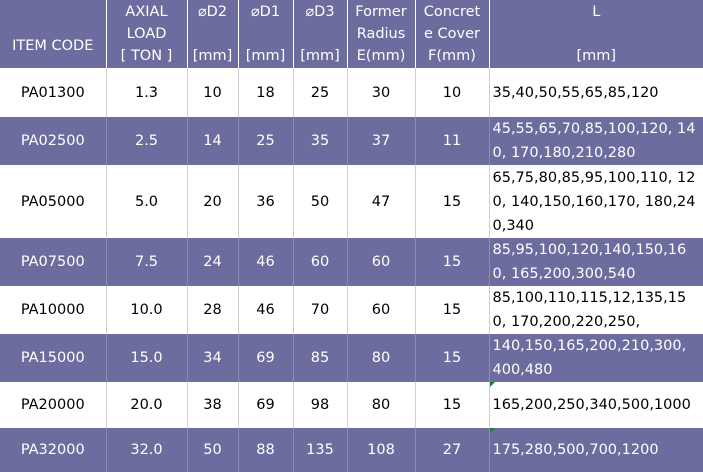  Describe the element at coordinates (147, 201) in the screenshot. I see `cell-axial-load: 5.0` at that location.